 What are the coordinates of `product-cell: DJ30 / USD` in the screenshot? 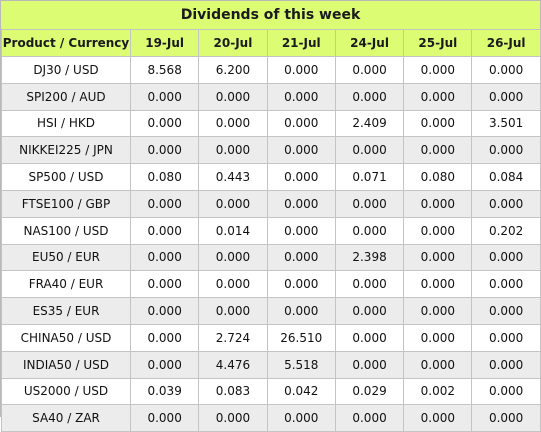 It's located at (66, 70).